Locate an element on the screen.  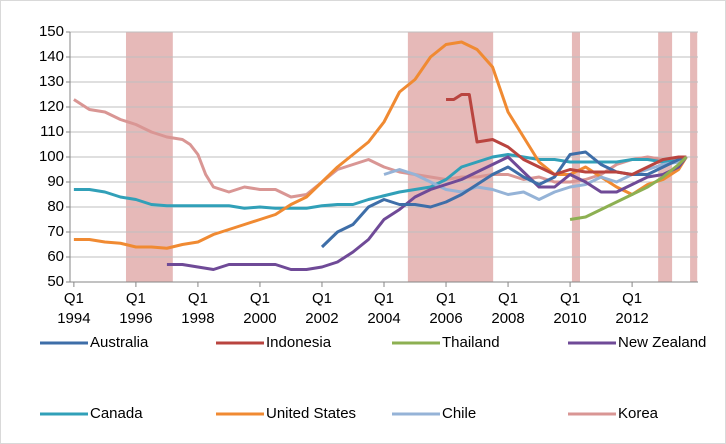
x-tick-label: Q1 2000 is located at coordinates (260, 308).